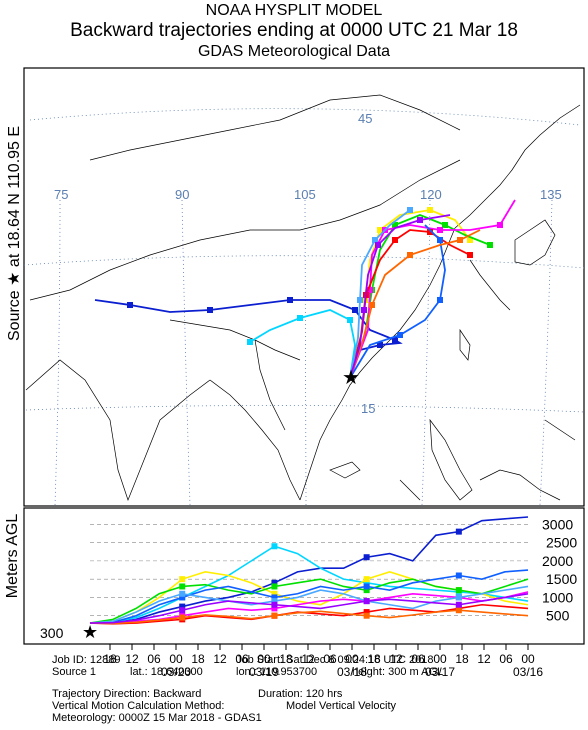  Describe the element at coordinates (52, 633) in the screenshot. I see `start-height-label: 300` at that location.